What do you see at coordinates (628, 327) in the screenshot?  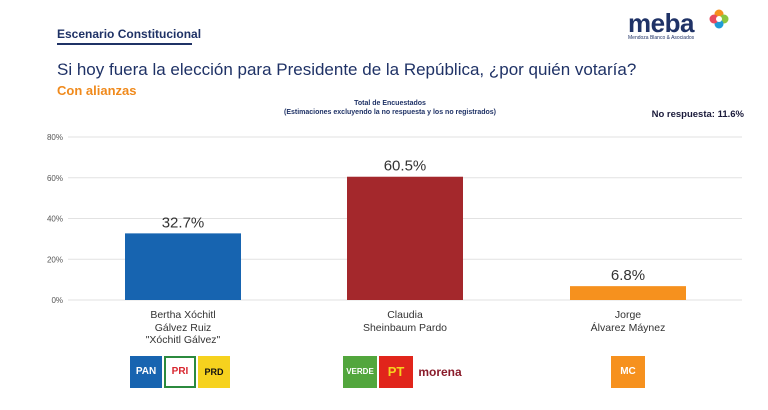 I see `candidate-name-line: Álvarez Máynez` at bounding box center [628, 327].